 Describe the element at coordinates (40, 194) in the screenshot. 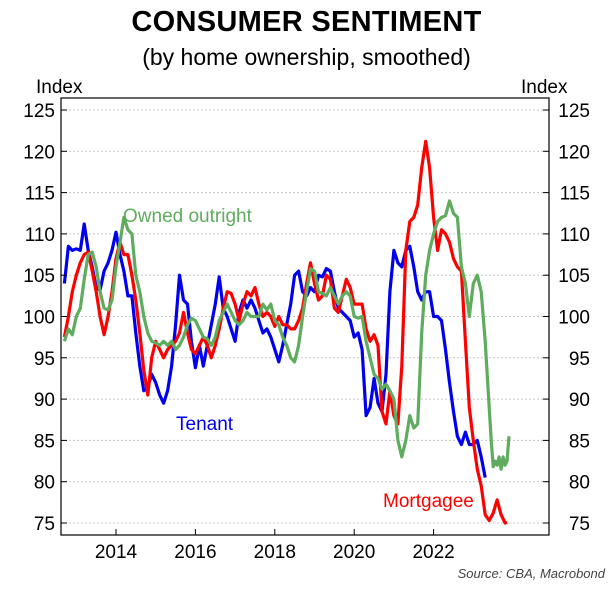

I see `y-tick-label-left: 115` at that location.